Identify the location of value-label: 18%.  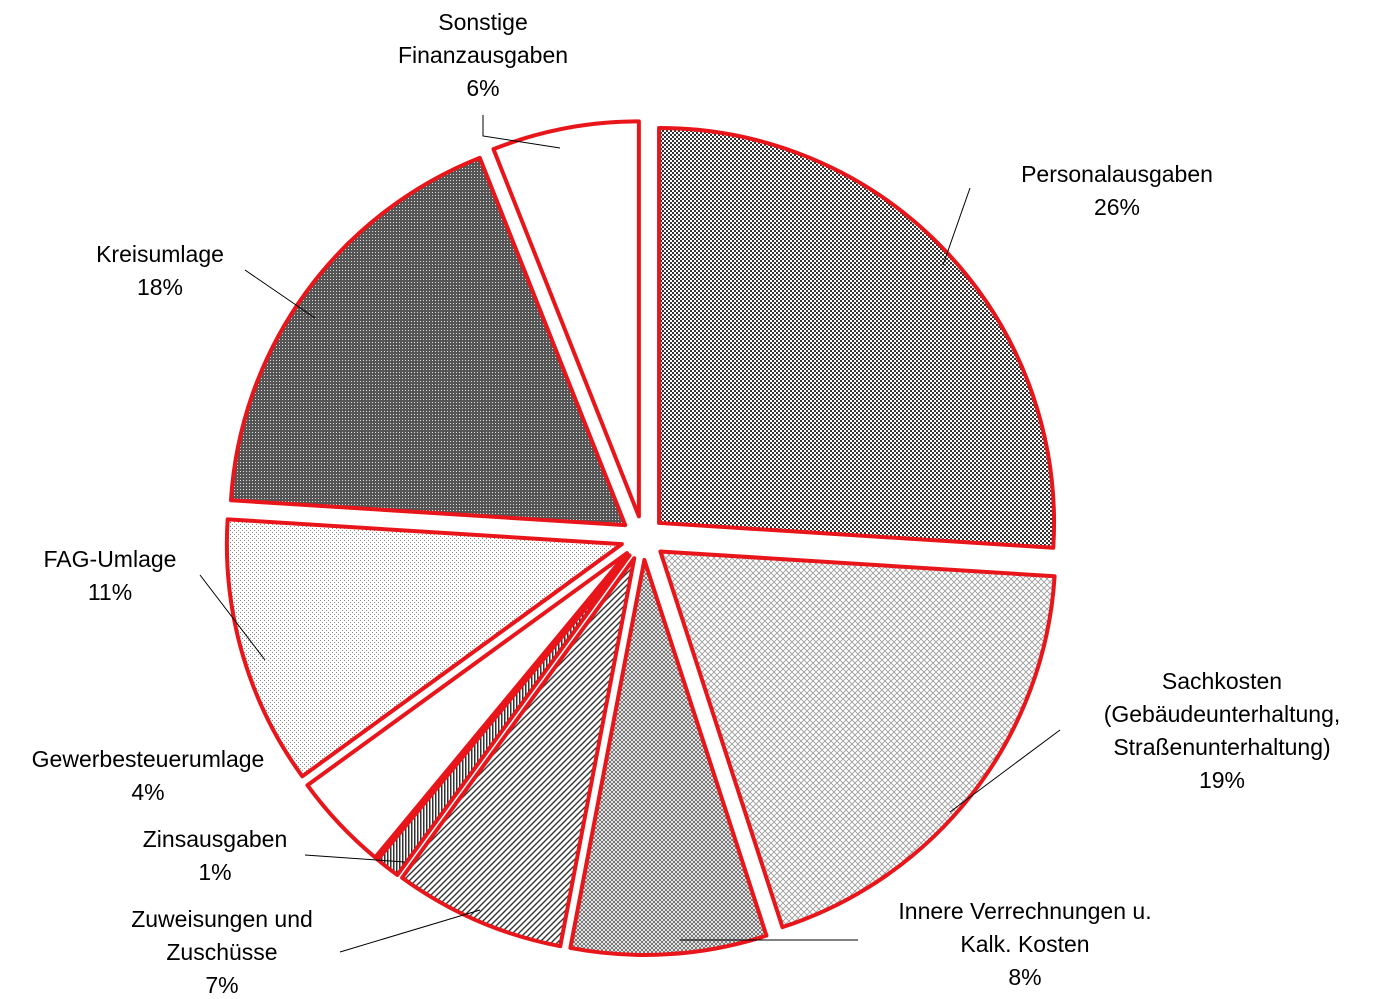
(160, 287).